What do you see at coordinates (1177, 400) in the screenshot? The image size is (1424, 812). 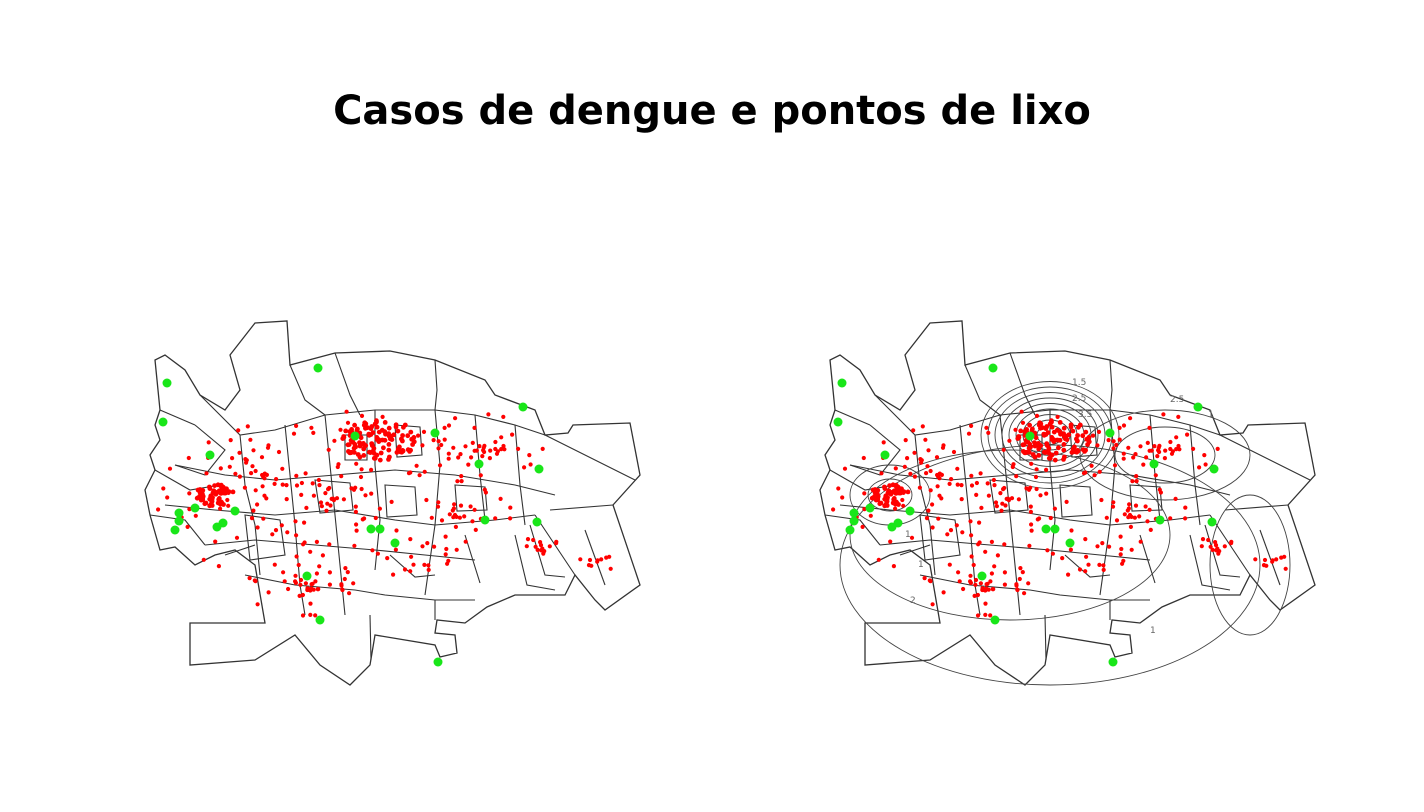 I see `contour-label: 2.5` at bounding box center [1177, 400].